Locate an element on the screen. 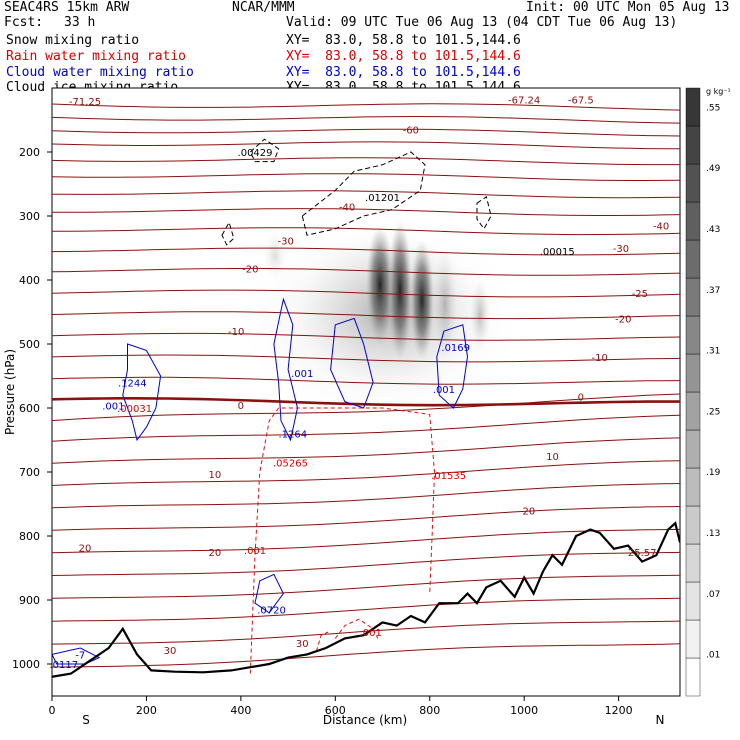 This screenshot has height=740, width=740. x-tick-label: 600 is located at coordinates (335, 710).